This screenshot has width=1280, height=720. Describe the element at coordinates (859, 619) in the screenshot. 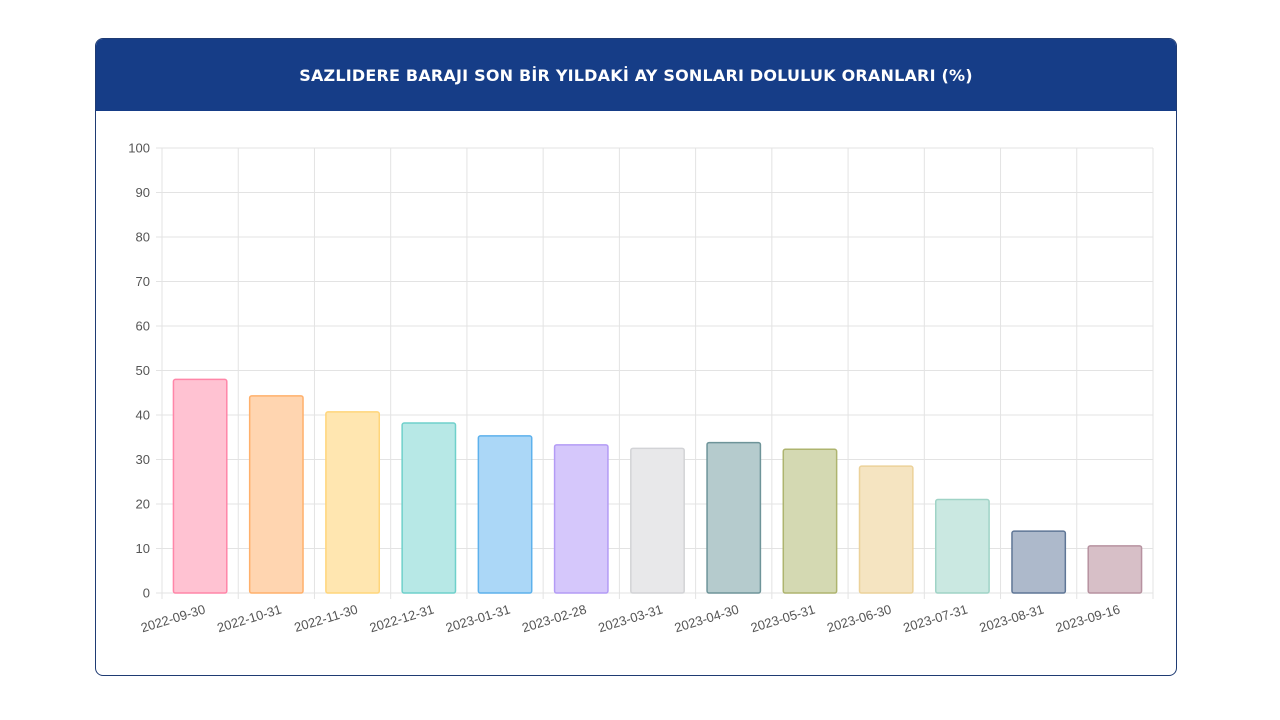

I see `x-tick-label: 2023-06-30` at that location.